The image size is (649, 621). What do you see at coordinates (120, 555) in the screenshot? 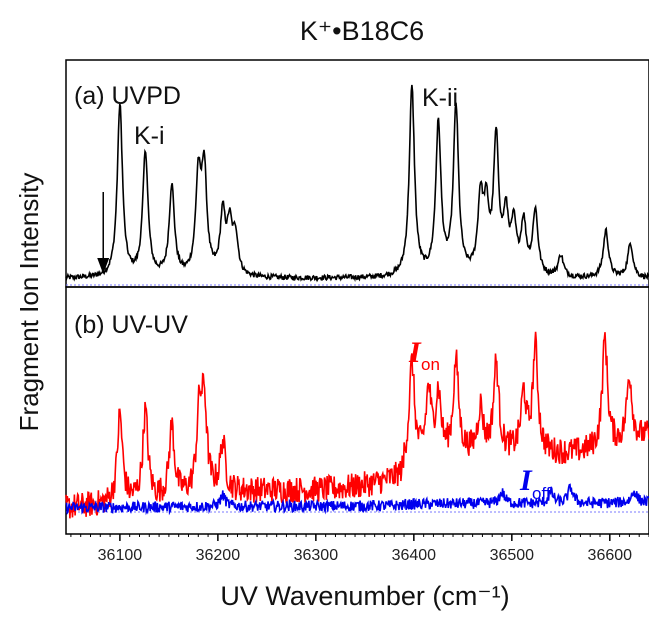
I see `x-tick-label: 36100` at bounding box center [120, 555].